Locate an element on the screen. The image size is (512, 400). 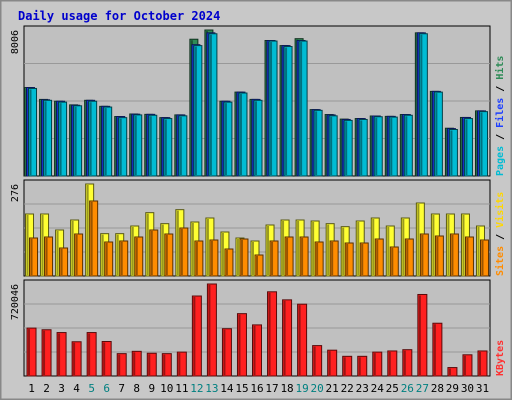
legend-entry-pages: Pages is located at coordinates (500, 161).